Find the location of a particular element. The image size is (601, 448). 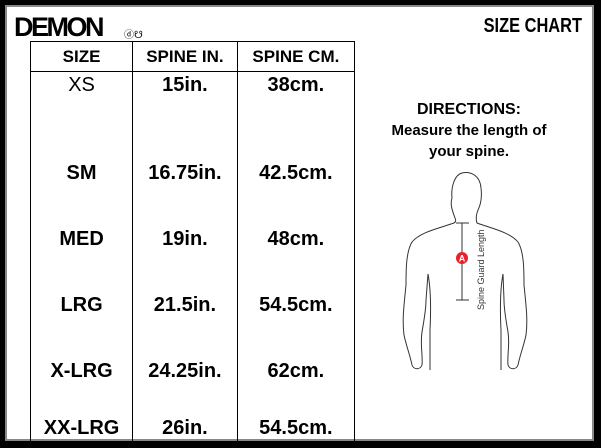

cell-cm: 42.5cm. is located at coordinates (296, 173).